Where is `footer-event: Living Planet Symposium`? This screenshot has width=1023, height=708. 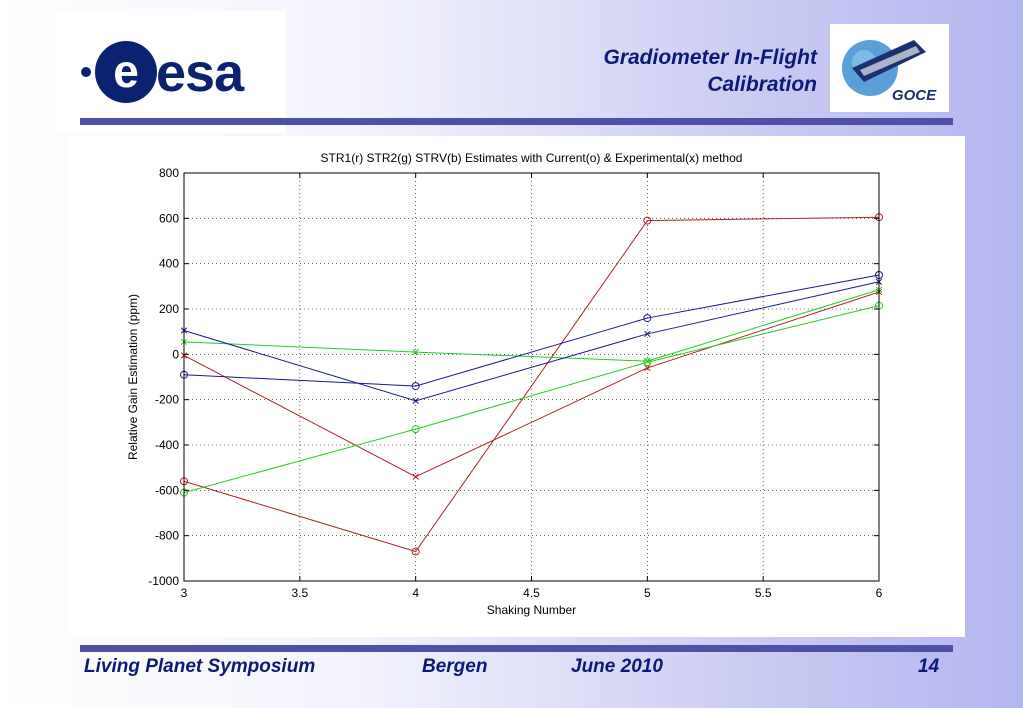 footer-event: Living Planet Symposium is located at coordinates (200, 666).